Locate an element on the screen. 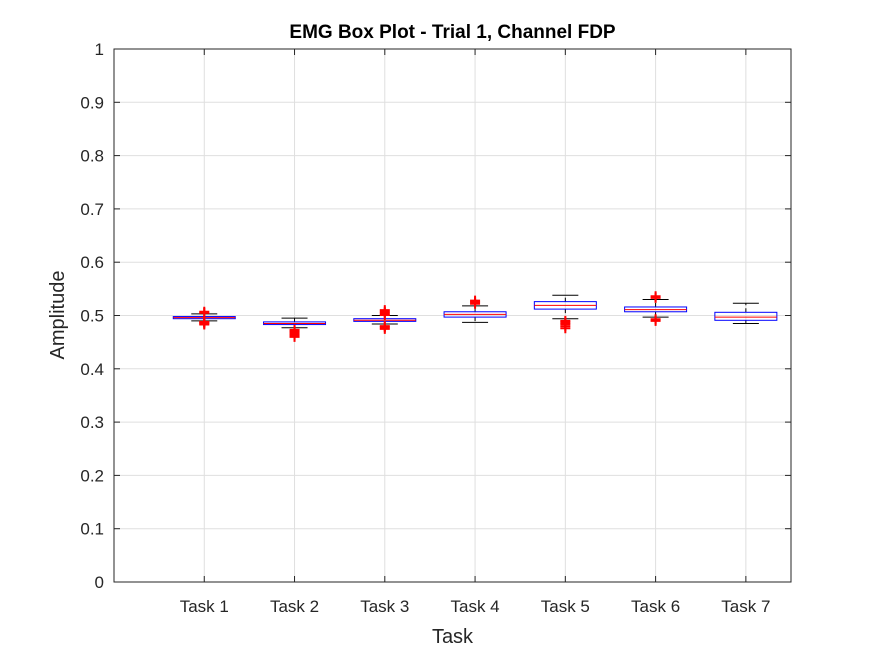 The image size is (875, 656). x-tick-label: Task 7 is located at coordinates (745, 606).